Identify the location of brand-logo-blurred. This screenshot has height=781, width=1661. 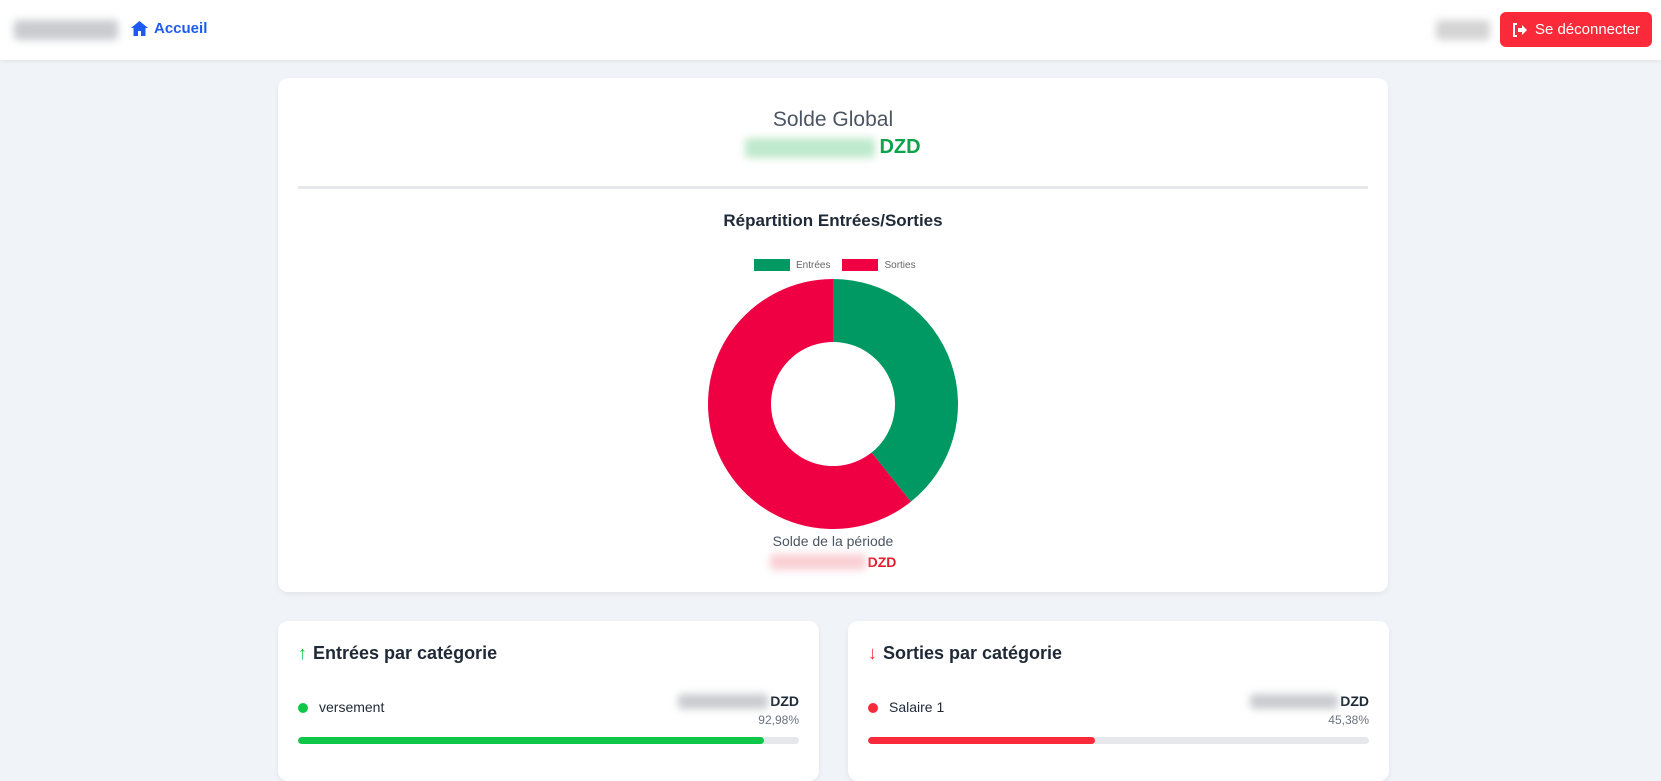
(66, 30).